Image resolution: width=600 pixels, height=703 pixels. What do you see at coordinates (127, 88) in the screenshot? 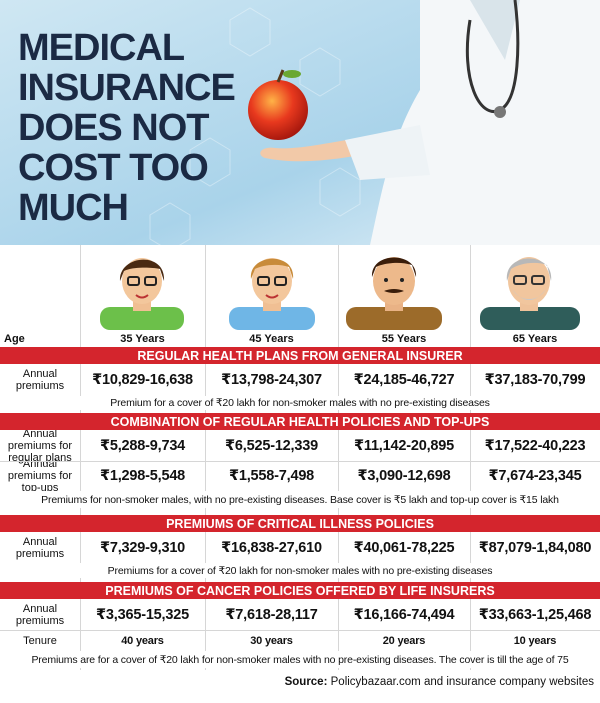
I see `title-line: INSURANCE` at bounding box center [127, 88].